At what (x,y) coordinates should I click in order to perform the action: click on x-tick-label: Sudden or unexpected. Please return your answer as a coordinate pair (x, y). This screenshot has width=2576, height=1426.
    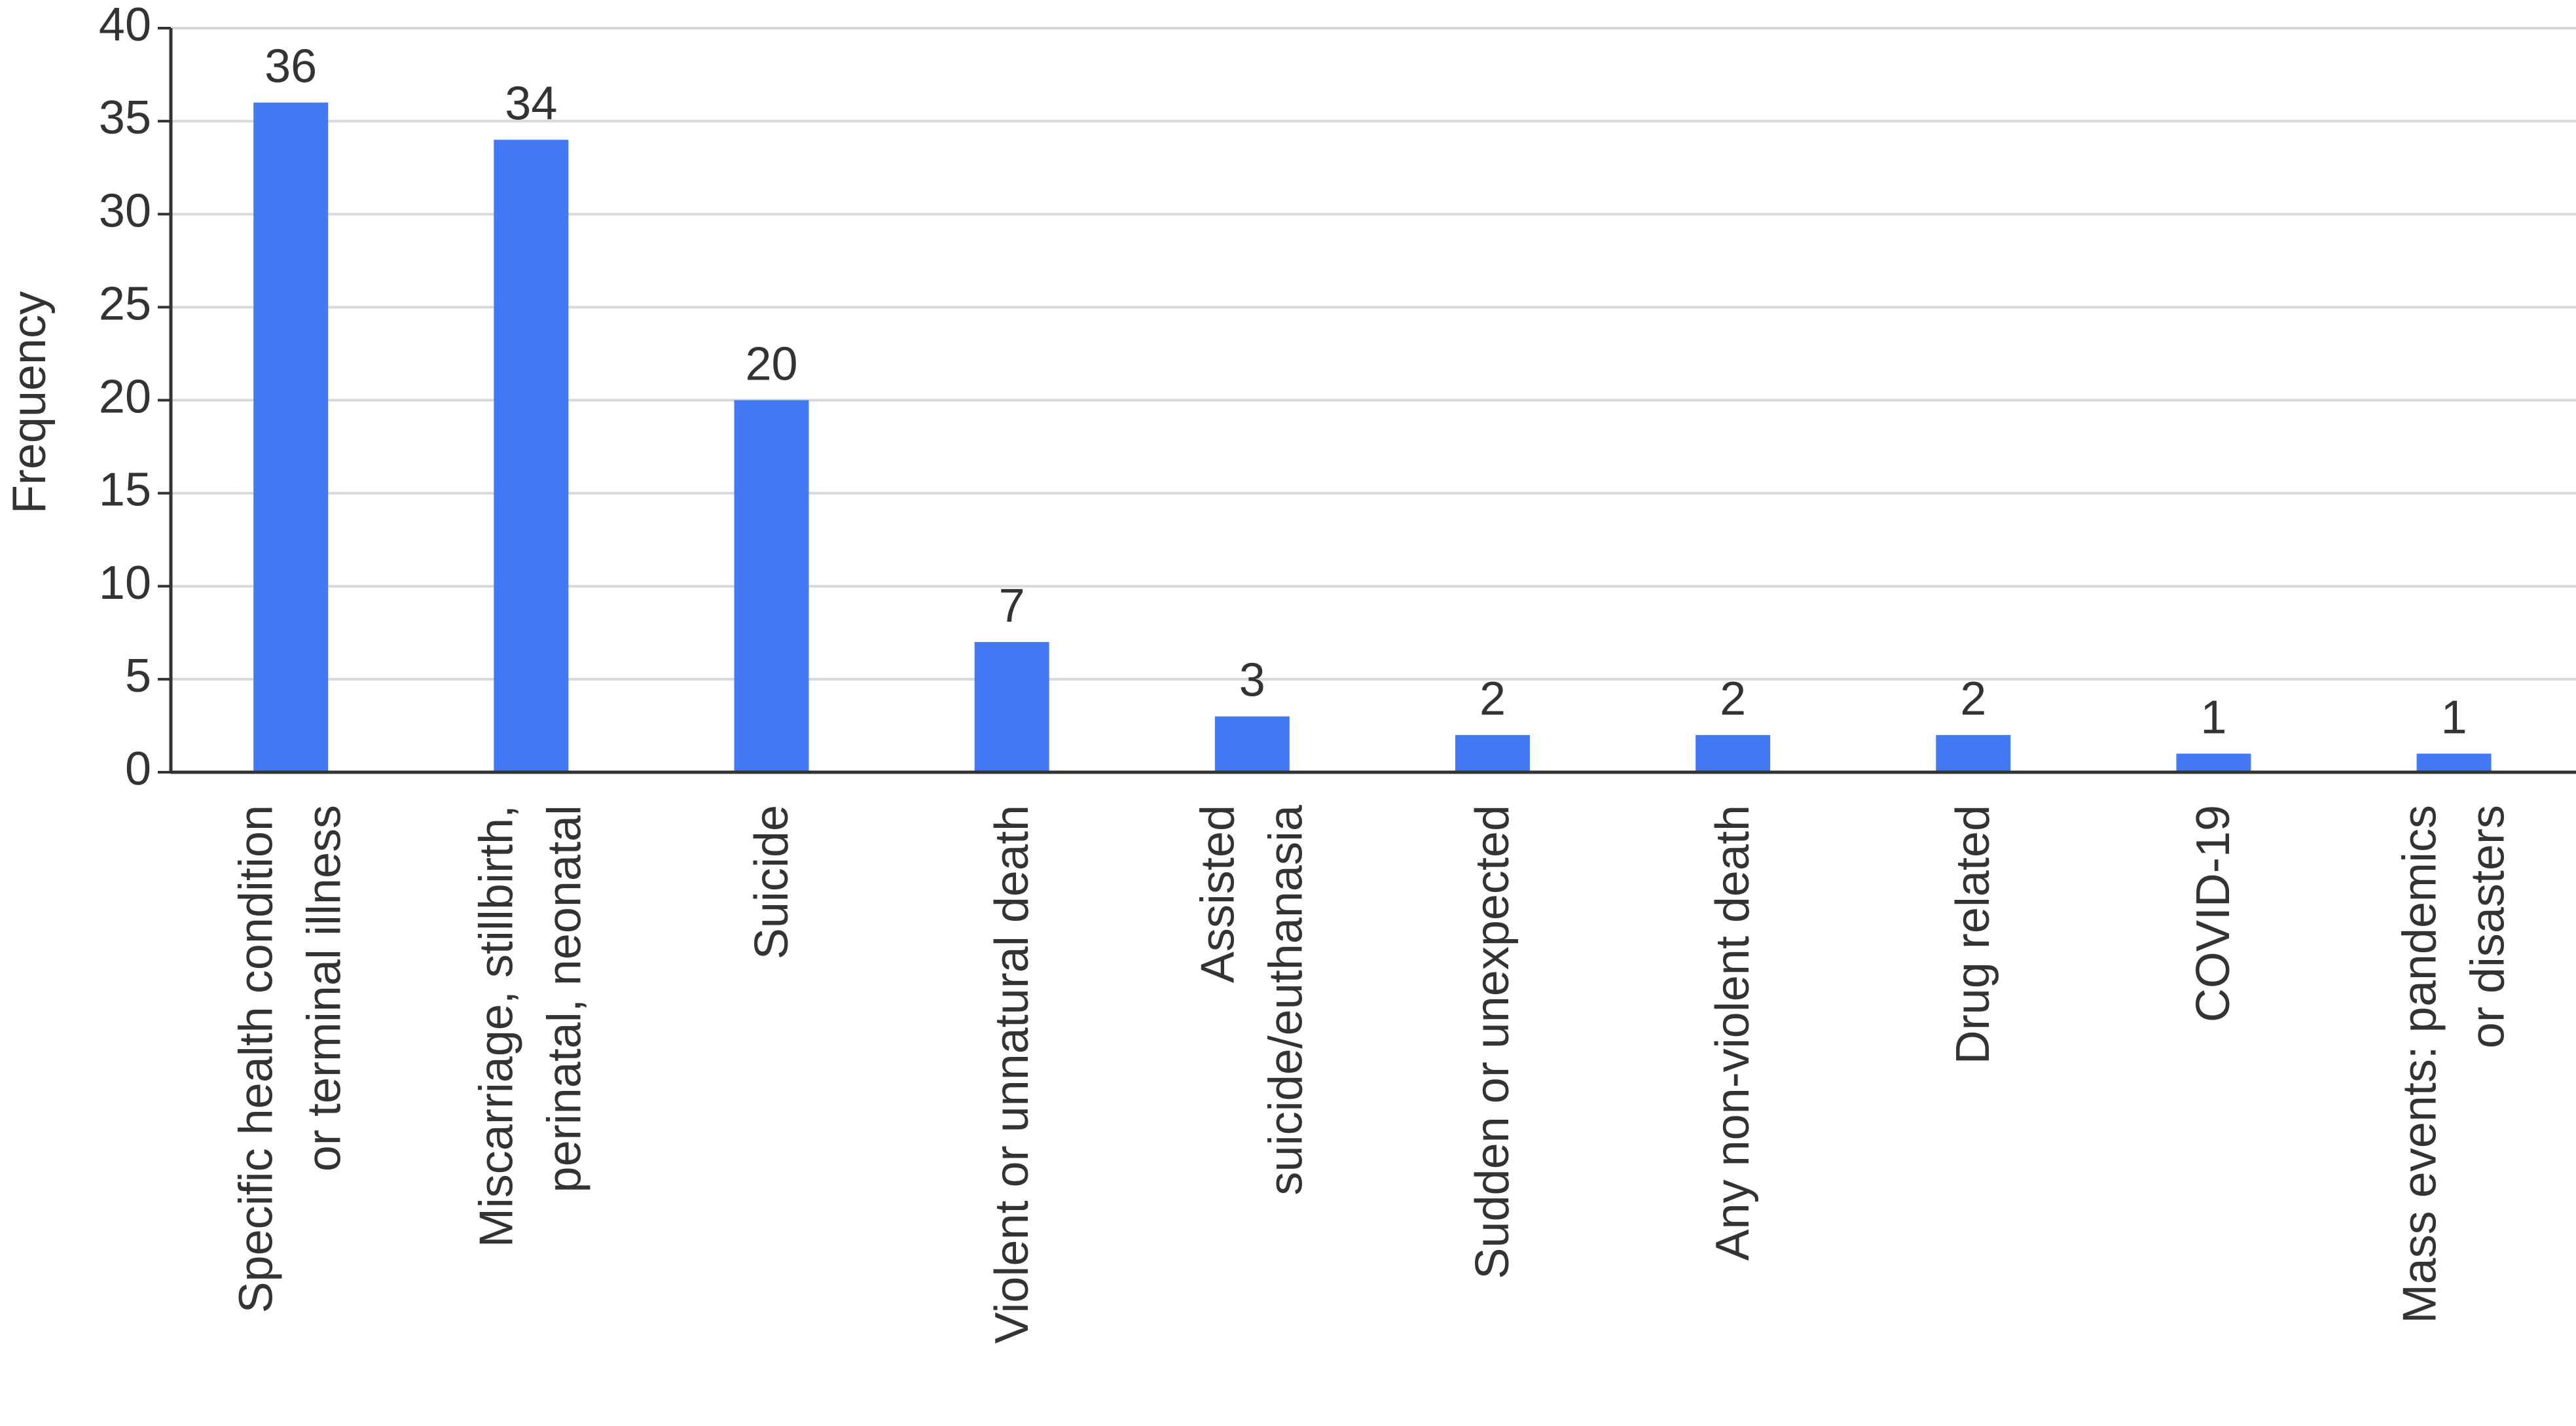
    Looking at the image, I should click on (1492, 1042).